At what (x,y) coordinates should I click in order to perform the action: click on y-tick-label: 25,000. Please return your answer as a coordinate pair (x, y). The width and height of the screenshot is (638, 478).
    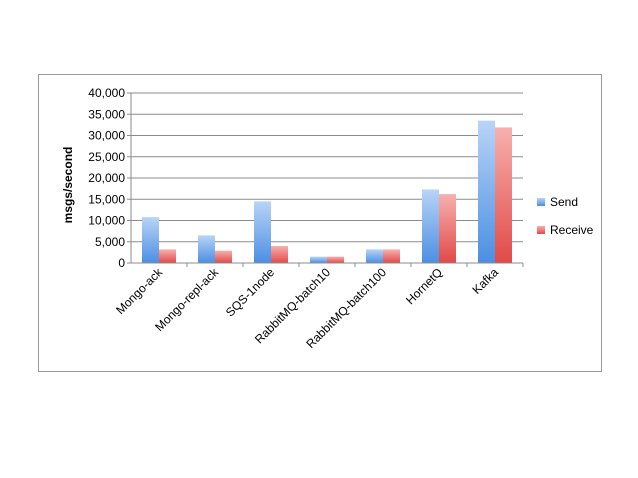
    Looking at the image, I should click on (106, 157).